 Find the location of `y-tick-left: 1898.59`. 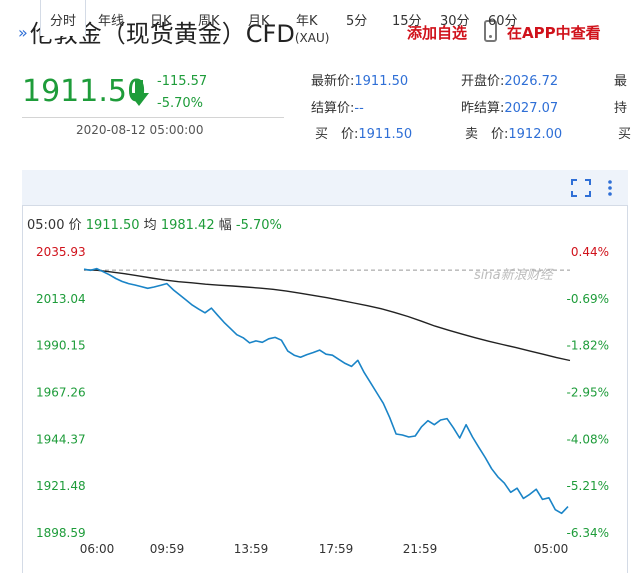

y-tick-left: 1898.59 is located at coordinates (61, 533).